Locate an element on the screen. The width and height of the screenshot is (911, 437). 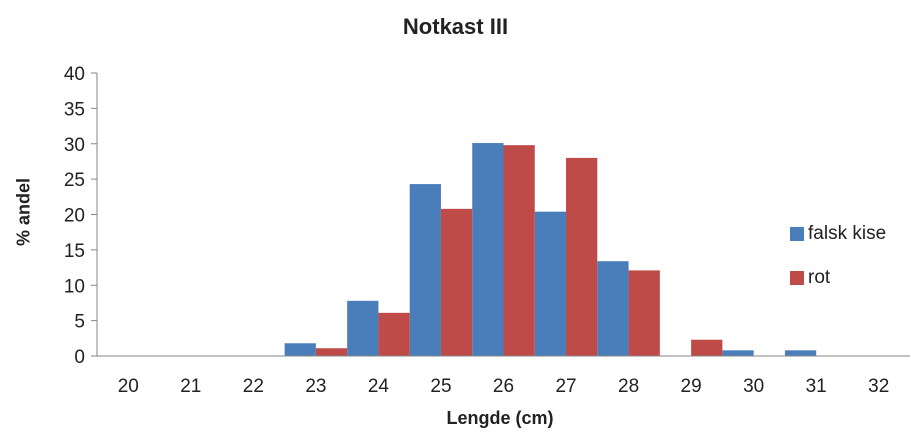
y-tick-label: 15 is located at coordinates (74, 251).